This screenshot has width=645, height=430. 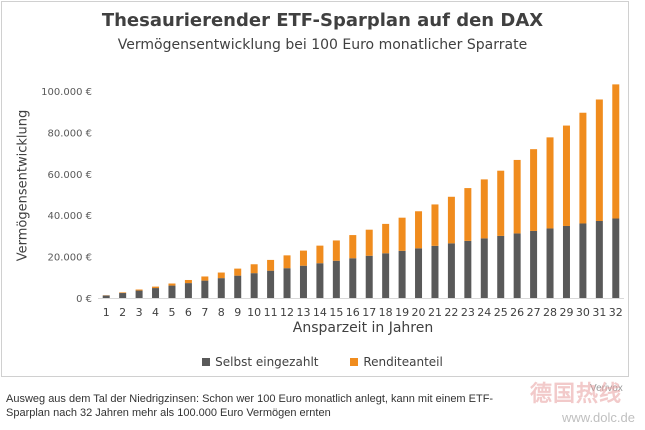 I want to click on x-tick-label: 11, so click(x=271, y=312).